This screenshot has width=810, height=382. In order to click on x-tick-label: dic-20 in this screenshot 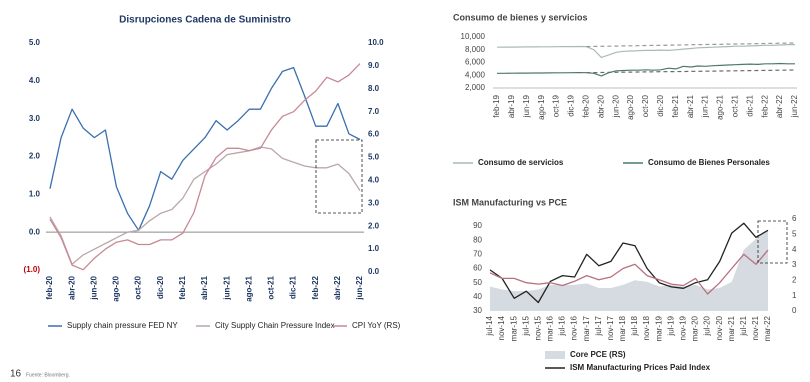, I will do `click(160, 287)`.